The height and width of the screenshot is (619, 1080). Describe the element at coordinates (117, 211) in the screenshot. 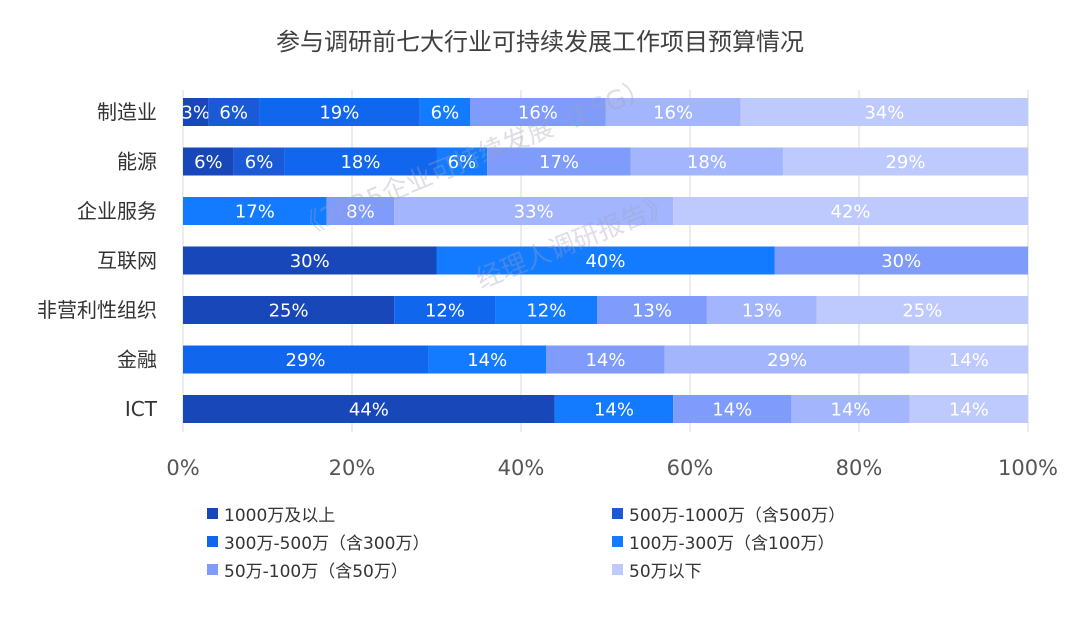

I see `category-label: 企业服务` at that location.